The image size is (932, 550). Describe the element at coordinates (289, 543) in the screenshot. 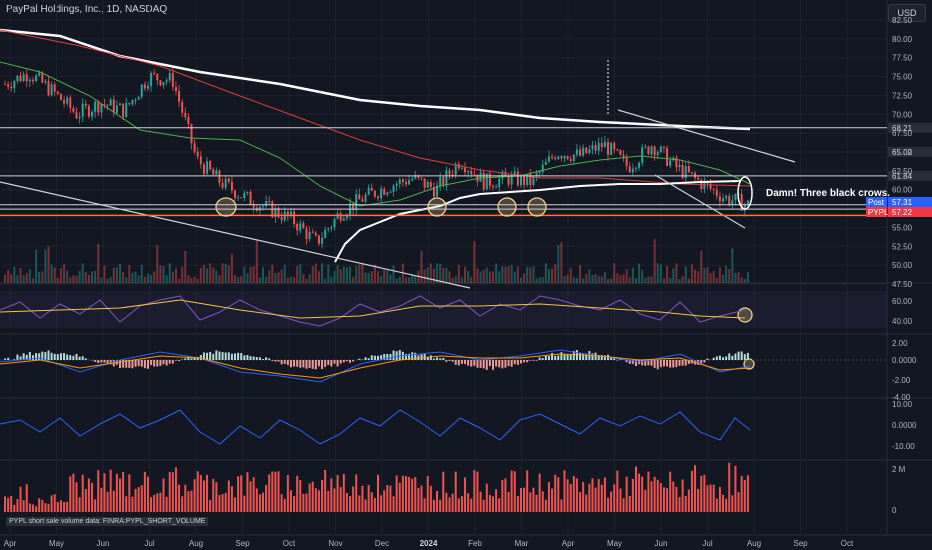

I see `time-tick-label: Oct` at that location.